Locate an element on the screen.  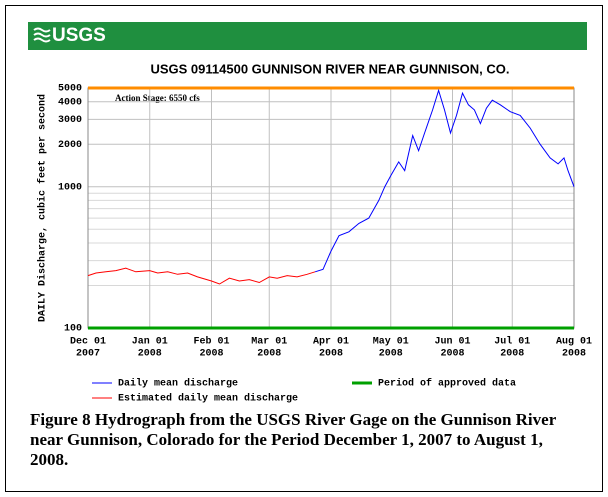
y-tick-label: 2000 is located at coordinates (70, 145).